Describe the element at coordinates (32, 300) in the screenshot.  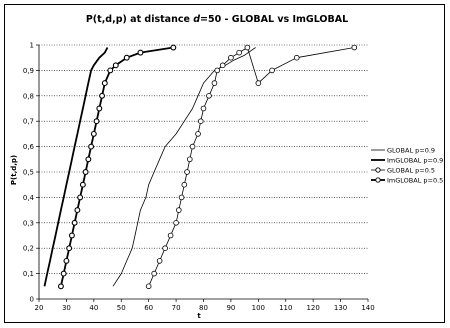
I see `y-tick-label: 0` at that location.